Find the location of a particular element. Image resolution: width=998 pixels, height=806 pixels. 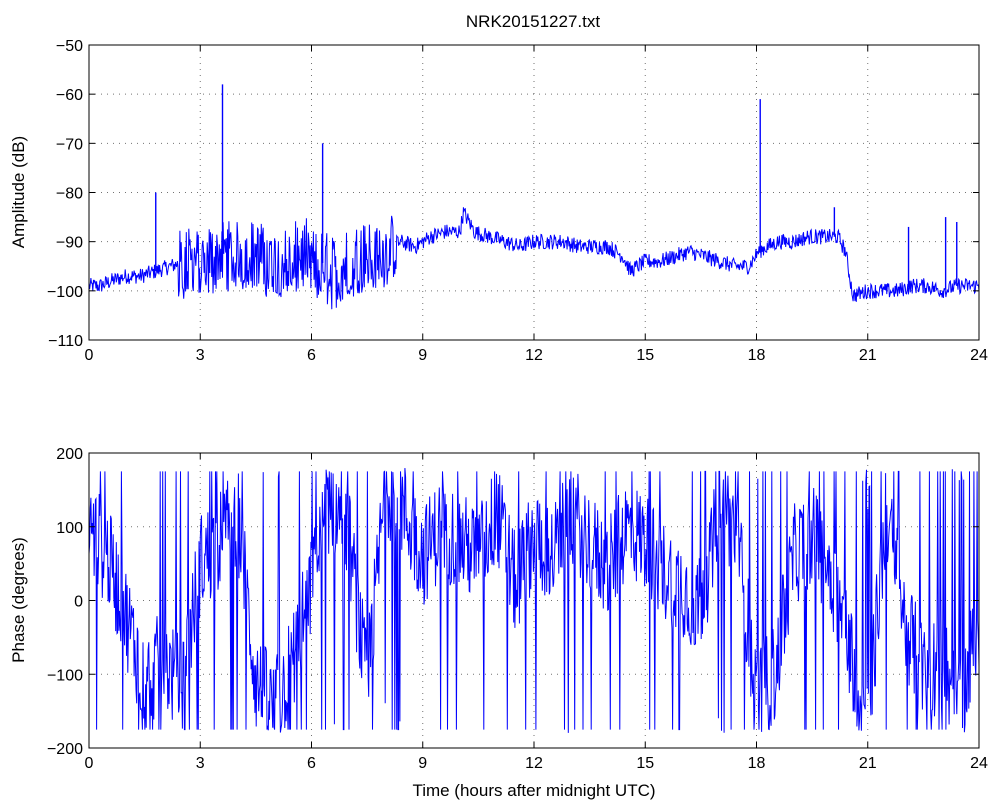

y-tick-label: 200 is located at coordinates (69, 454).